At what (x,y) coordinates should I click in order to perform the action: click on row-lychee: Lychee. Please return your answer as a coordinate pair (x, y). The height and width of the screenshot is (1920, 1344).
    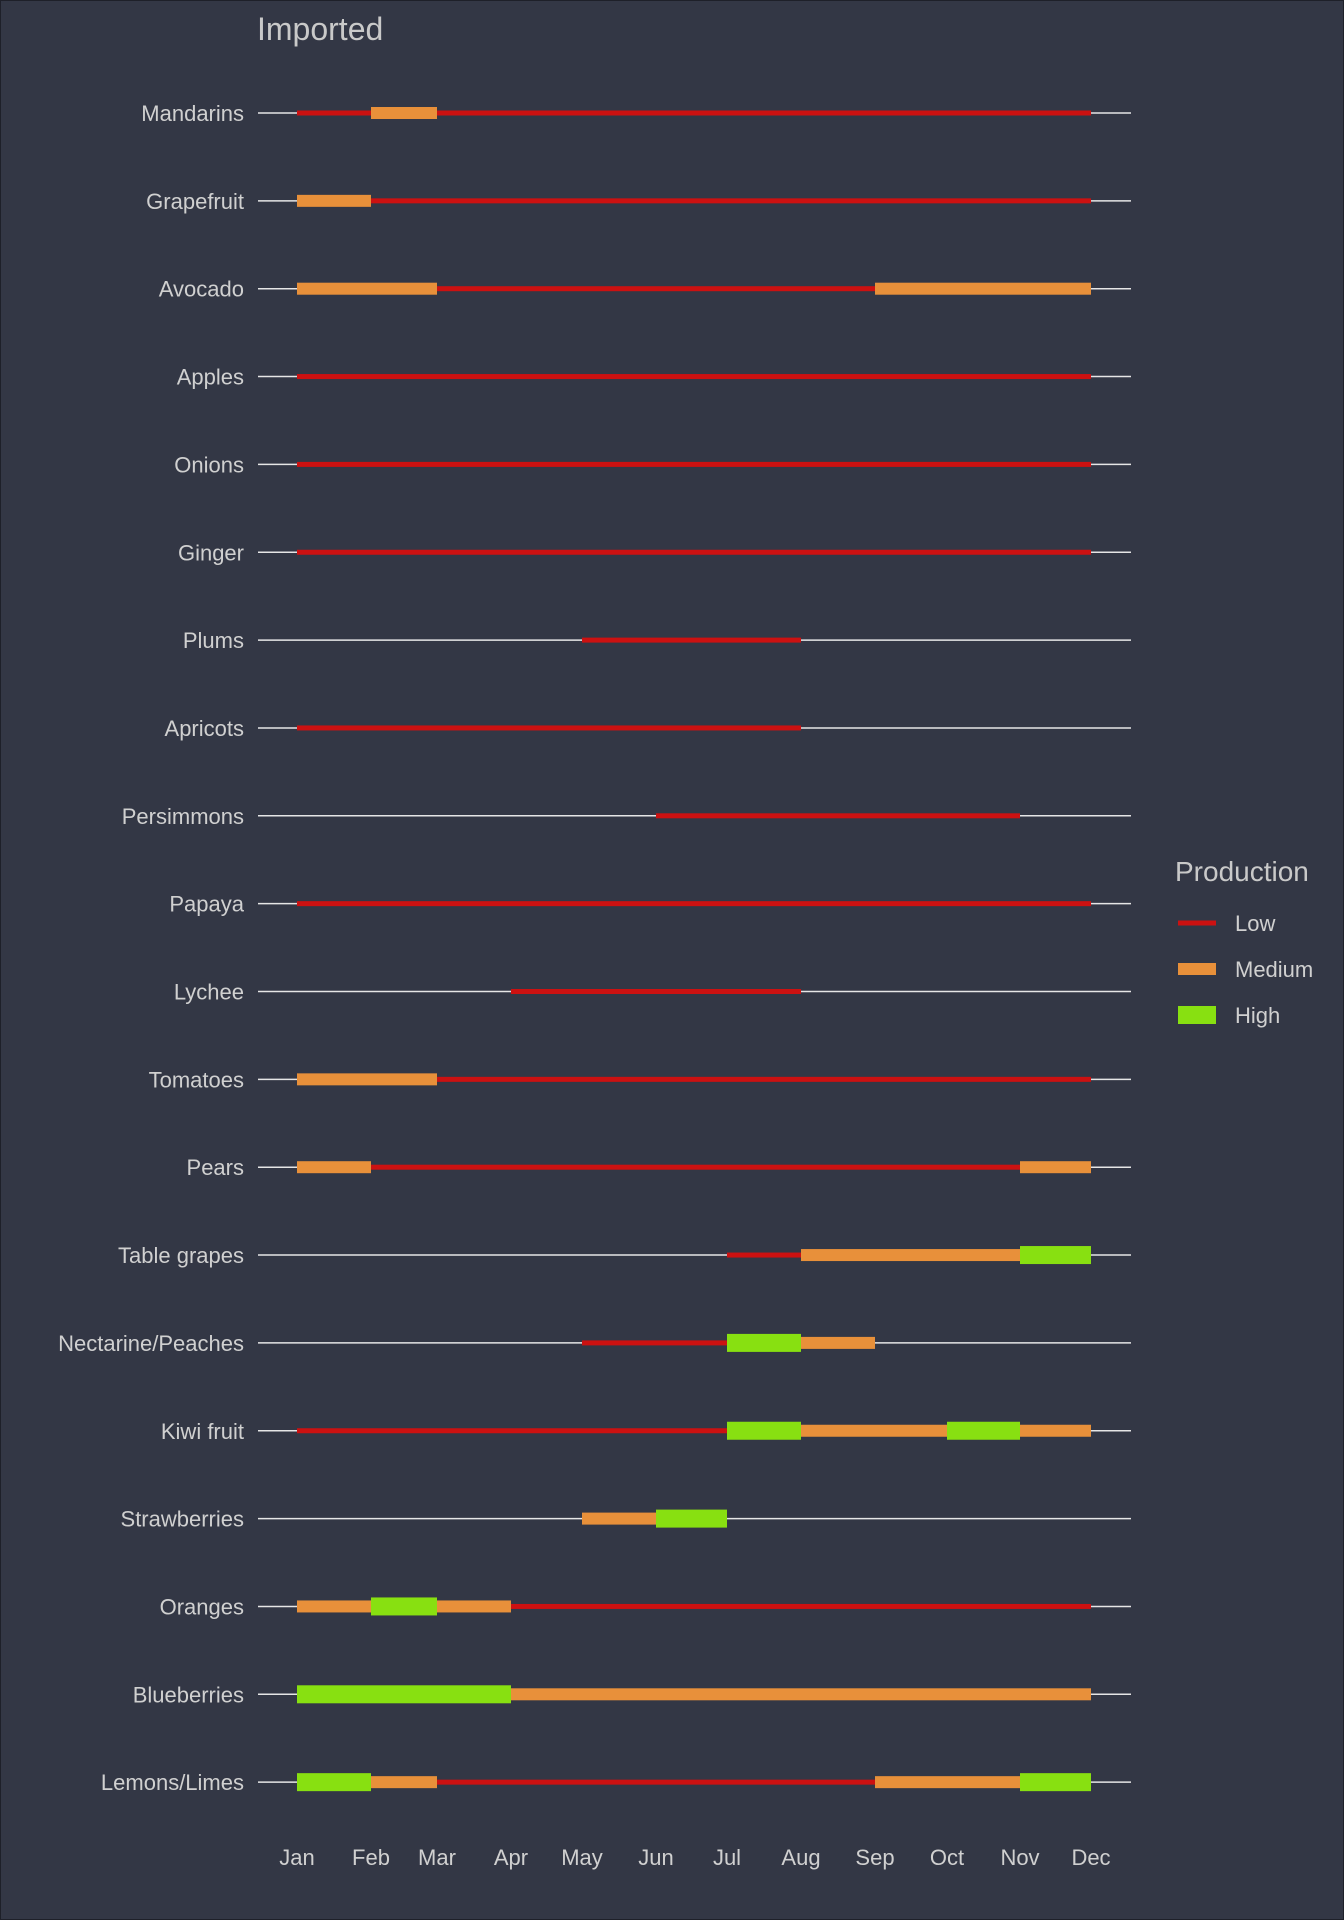
    Looking at the image, I should click on (652, 992).